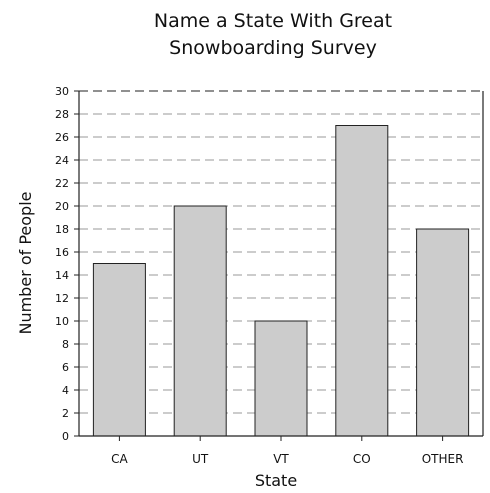 Image resolution: width=490 pixels, height=493 pixels. I want to click on y-tick-label: 18, so click(62, 229).